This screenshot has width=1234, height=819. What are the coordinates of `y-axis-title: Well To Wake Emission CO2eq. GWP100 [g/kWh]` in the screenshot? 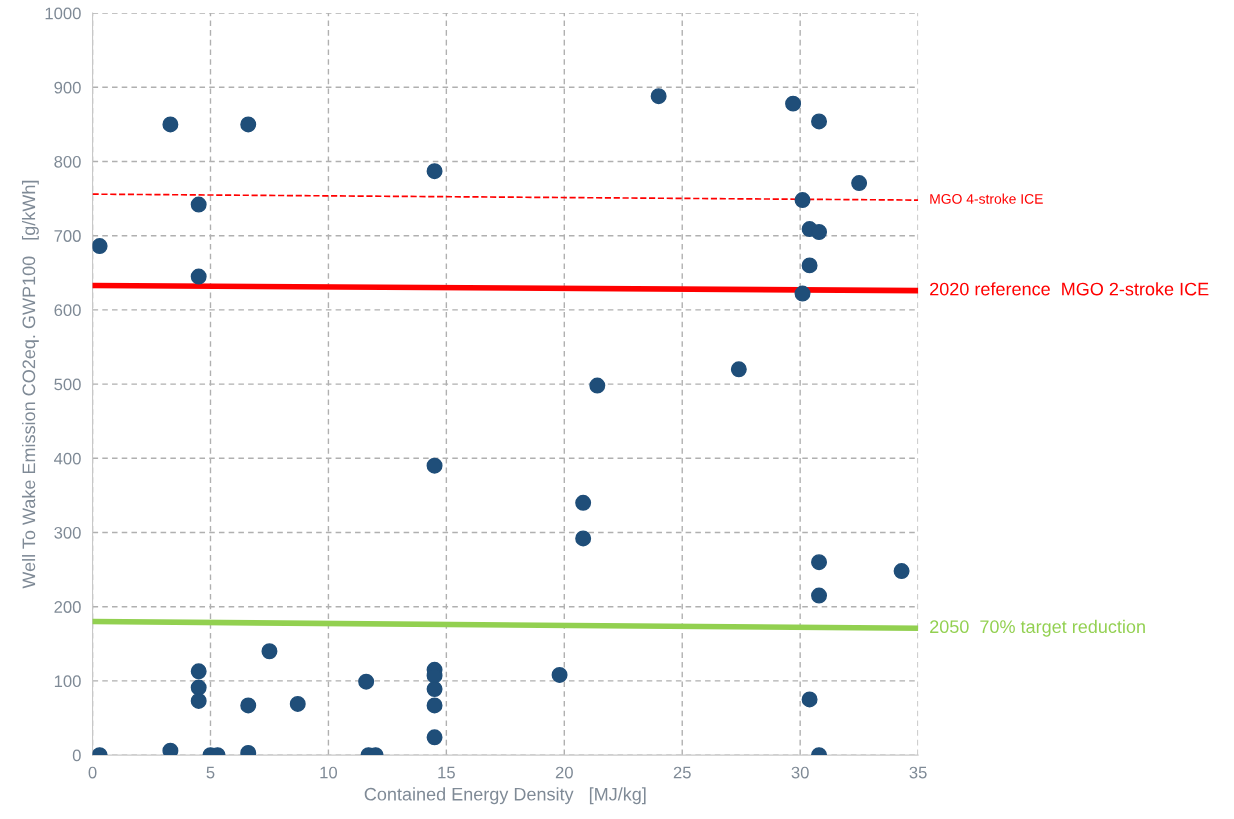 It's located at (30, 384).